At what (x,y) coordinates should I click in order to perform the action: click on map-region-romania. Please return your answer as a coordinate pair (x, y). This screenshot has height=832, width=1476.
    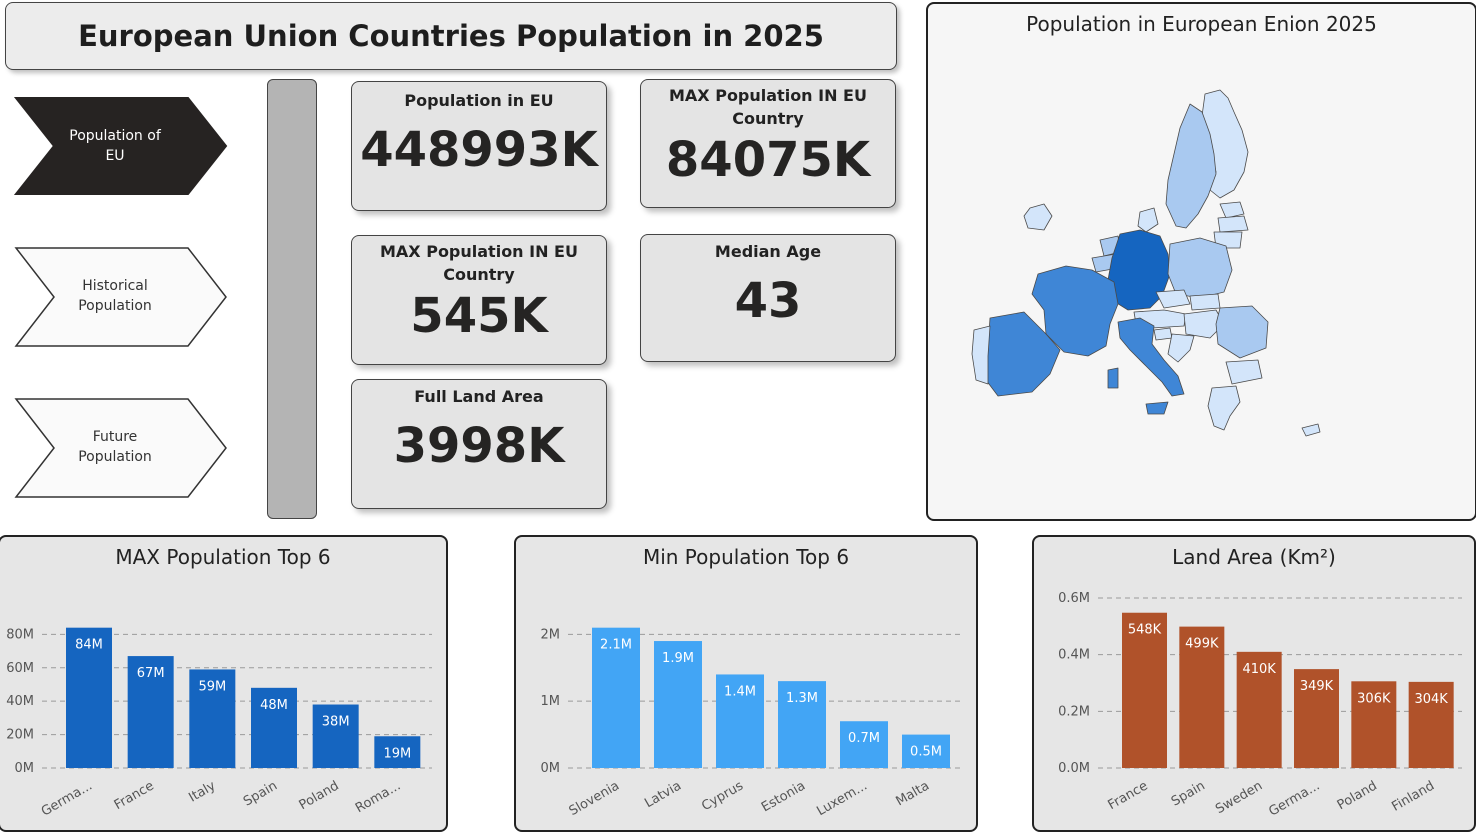
    Looking at the image, I should click on (1242, 332).